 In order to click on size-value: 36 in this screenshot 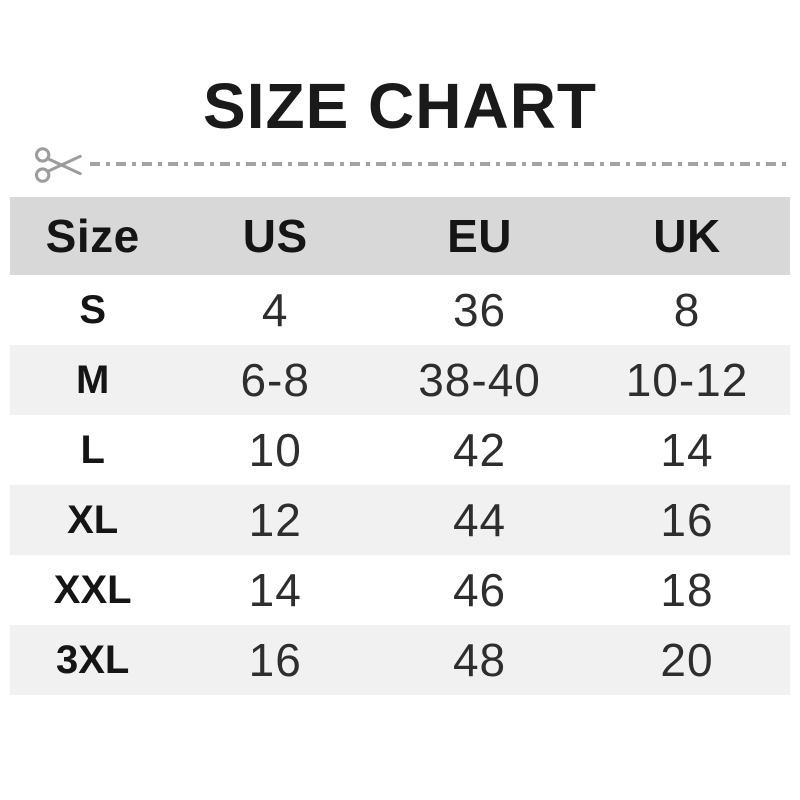, I will do `click(479, 310)`.